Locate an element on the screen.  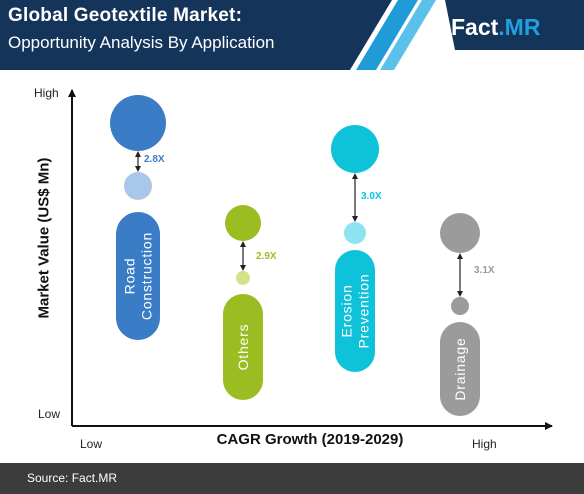
x-tick-high: High is located at coordinates (484, 444).